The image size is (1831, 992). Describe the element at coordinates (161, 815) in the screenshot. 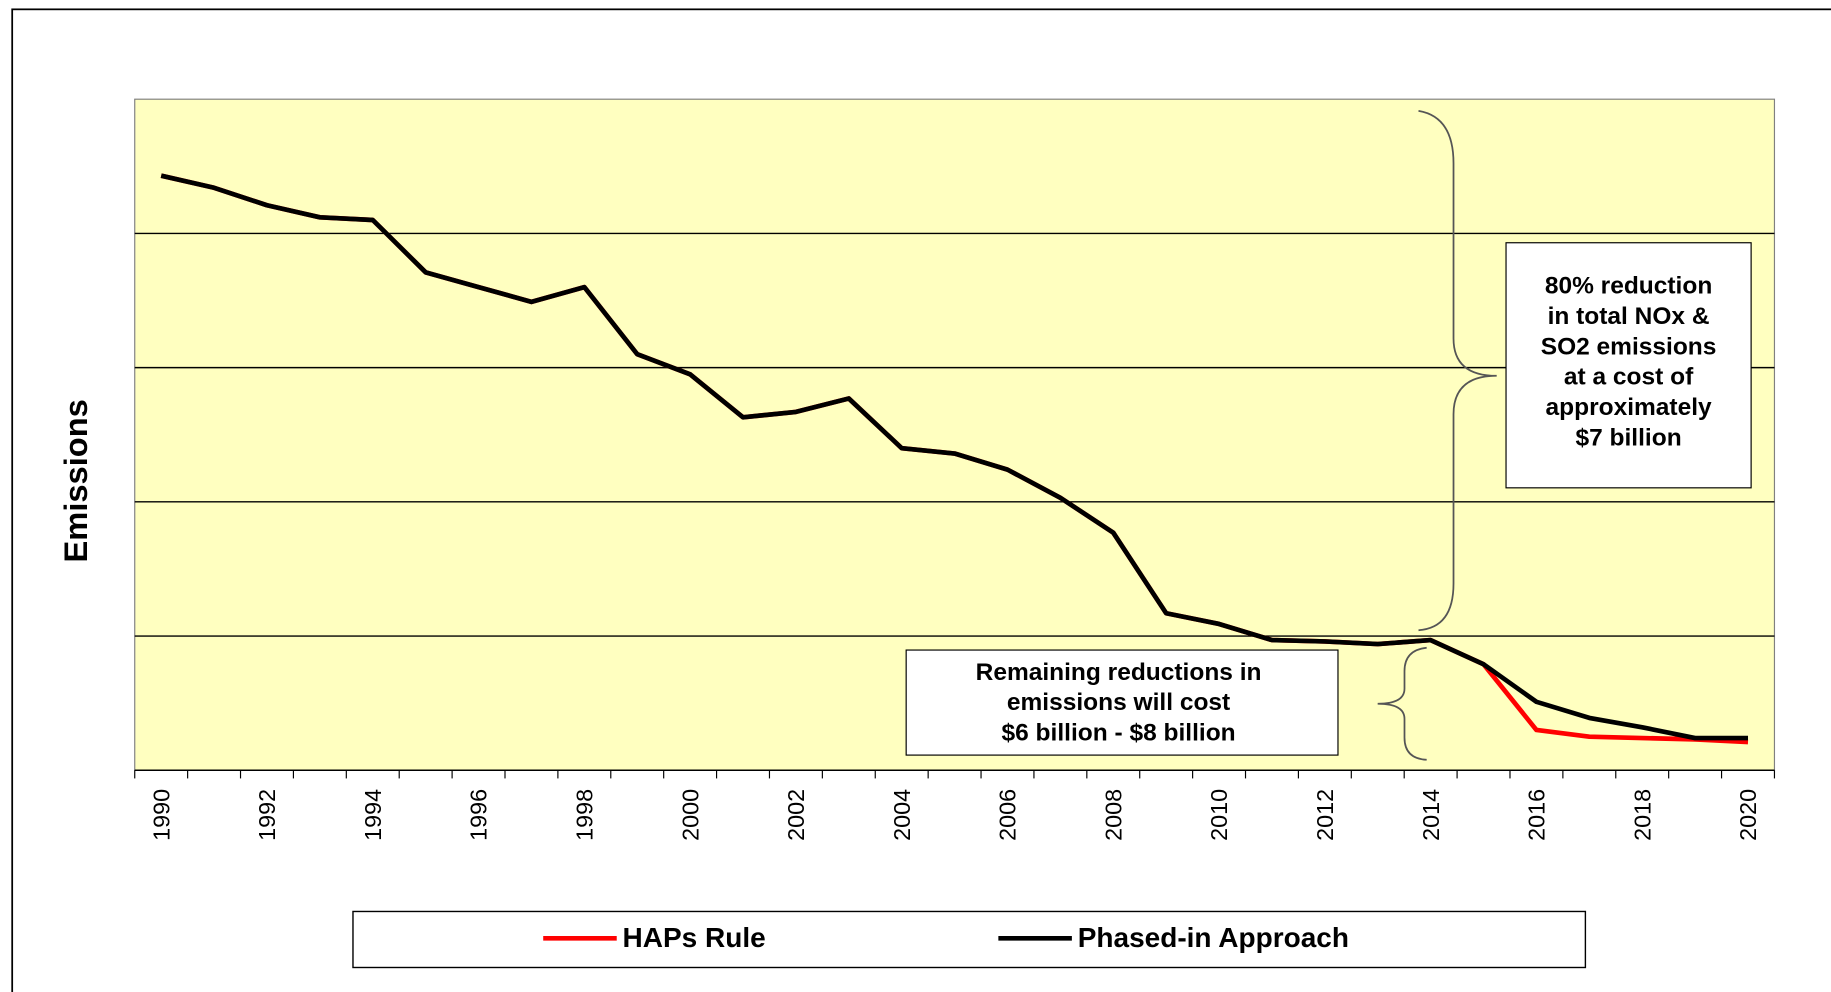

I see `x-tick-label: 1990` at that location.